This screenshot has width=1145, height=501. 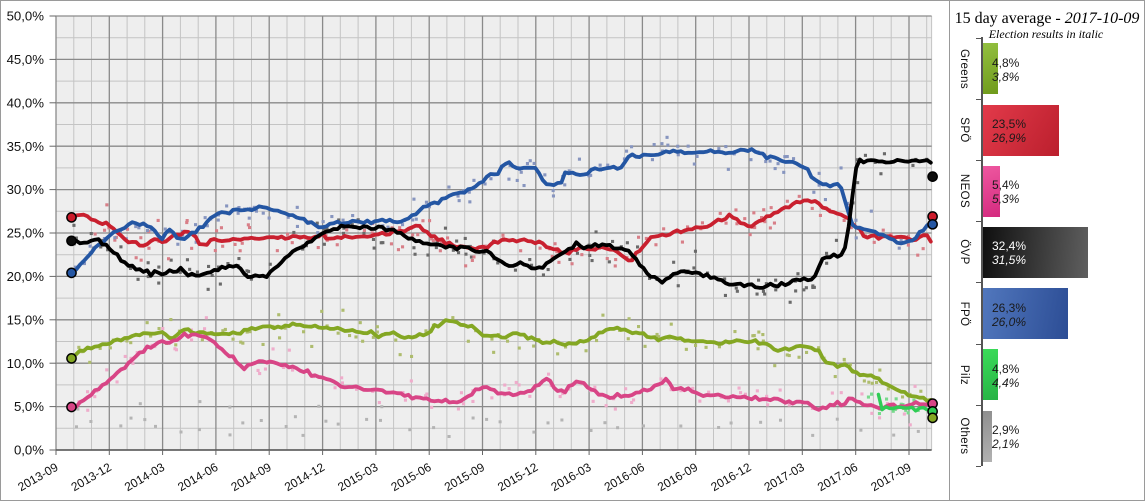 What do you see at coordinates (677, 477) in the screenshot?
I see `svg-text: 2016-09` at bounding box center [677, 477].